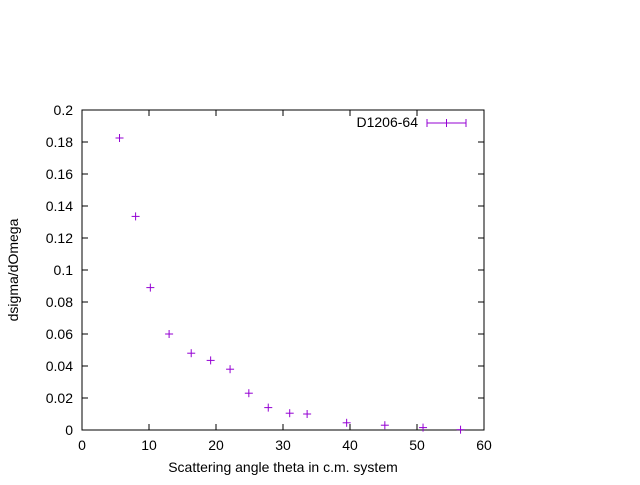 The height and width of the screenshot is (485, 640). What do you see at coordinates (446, 123) in the screenshot?
I see `legend-marker` at bounding box center [446, 123].